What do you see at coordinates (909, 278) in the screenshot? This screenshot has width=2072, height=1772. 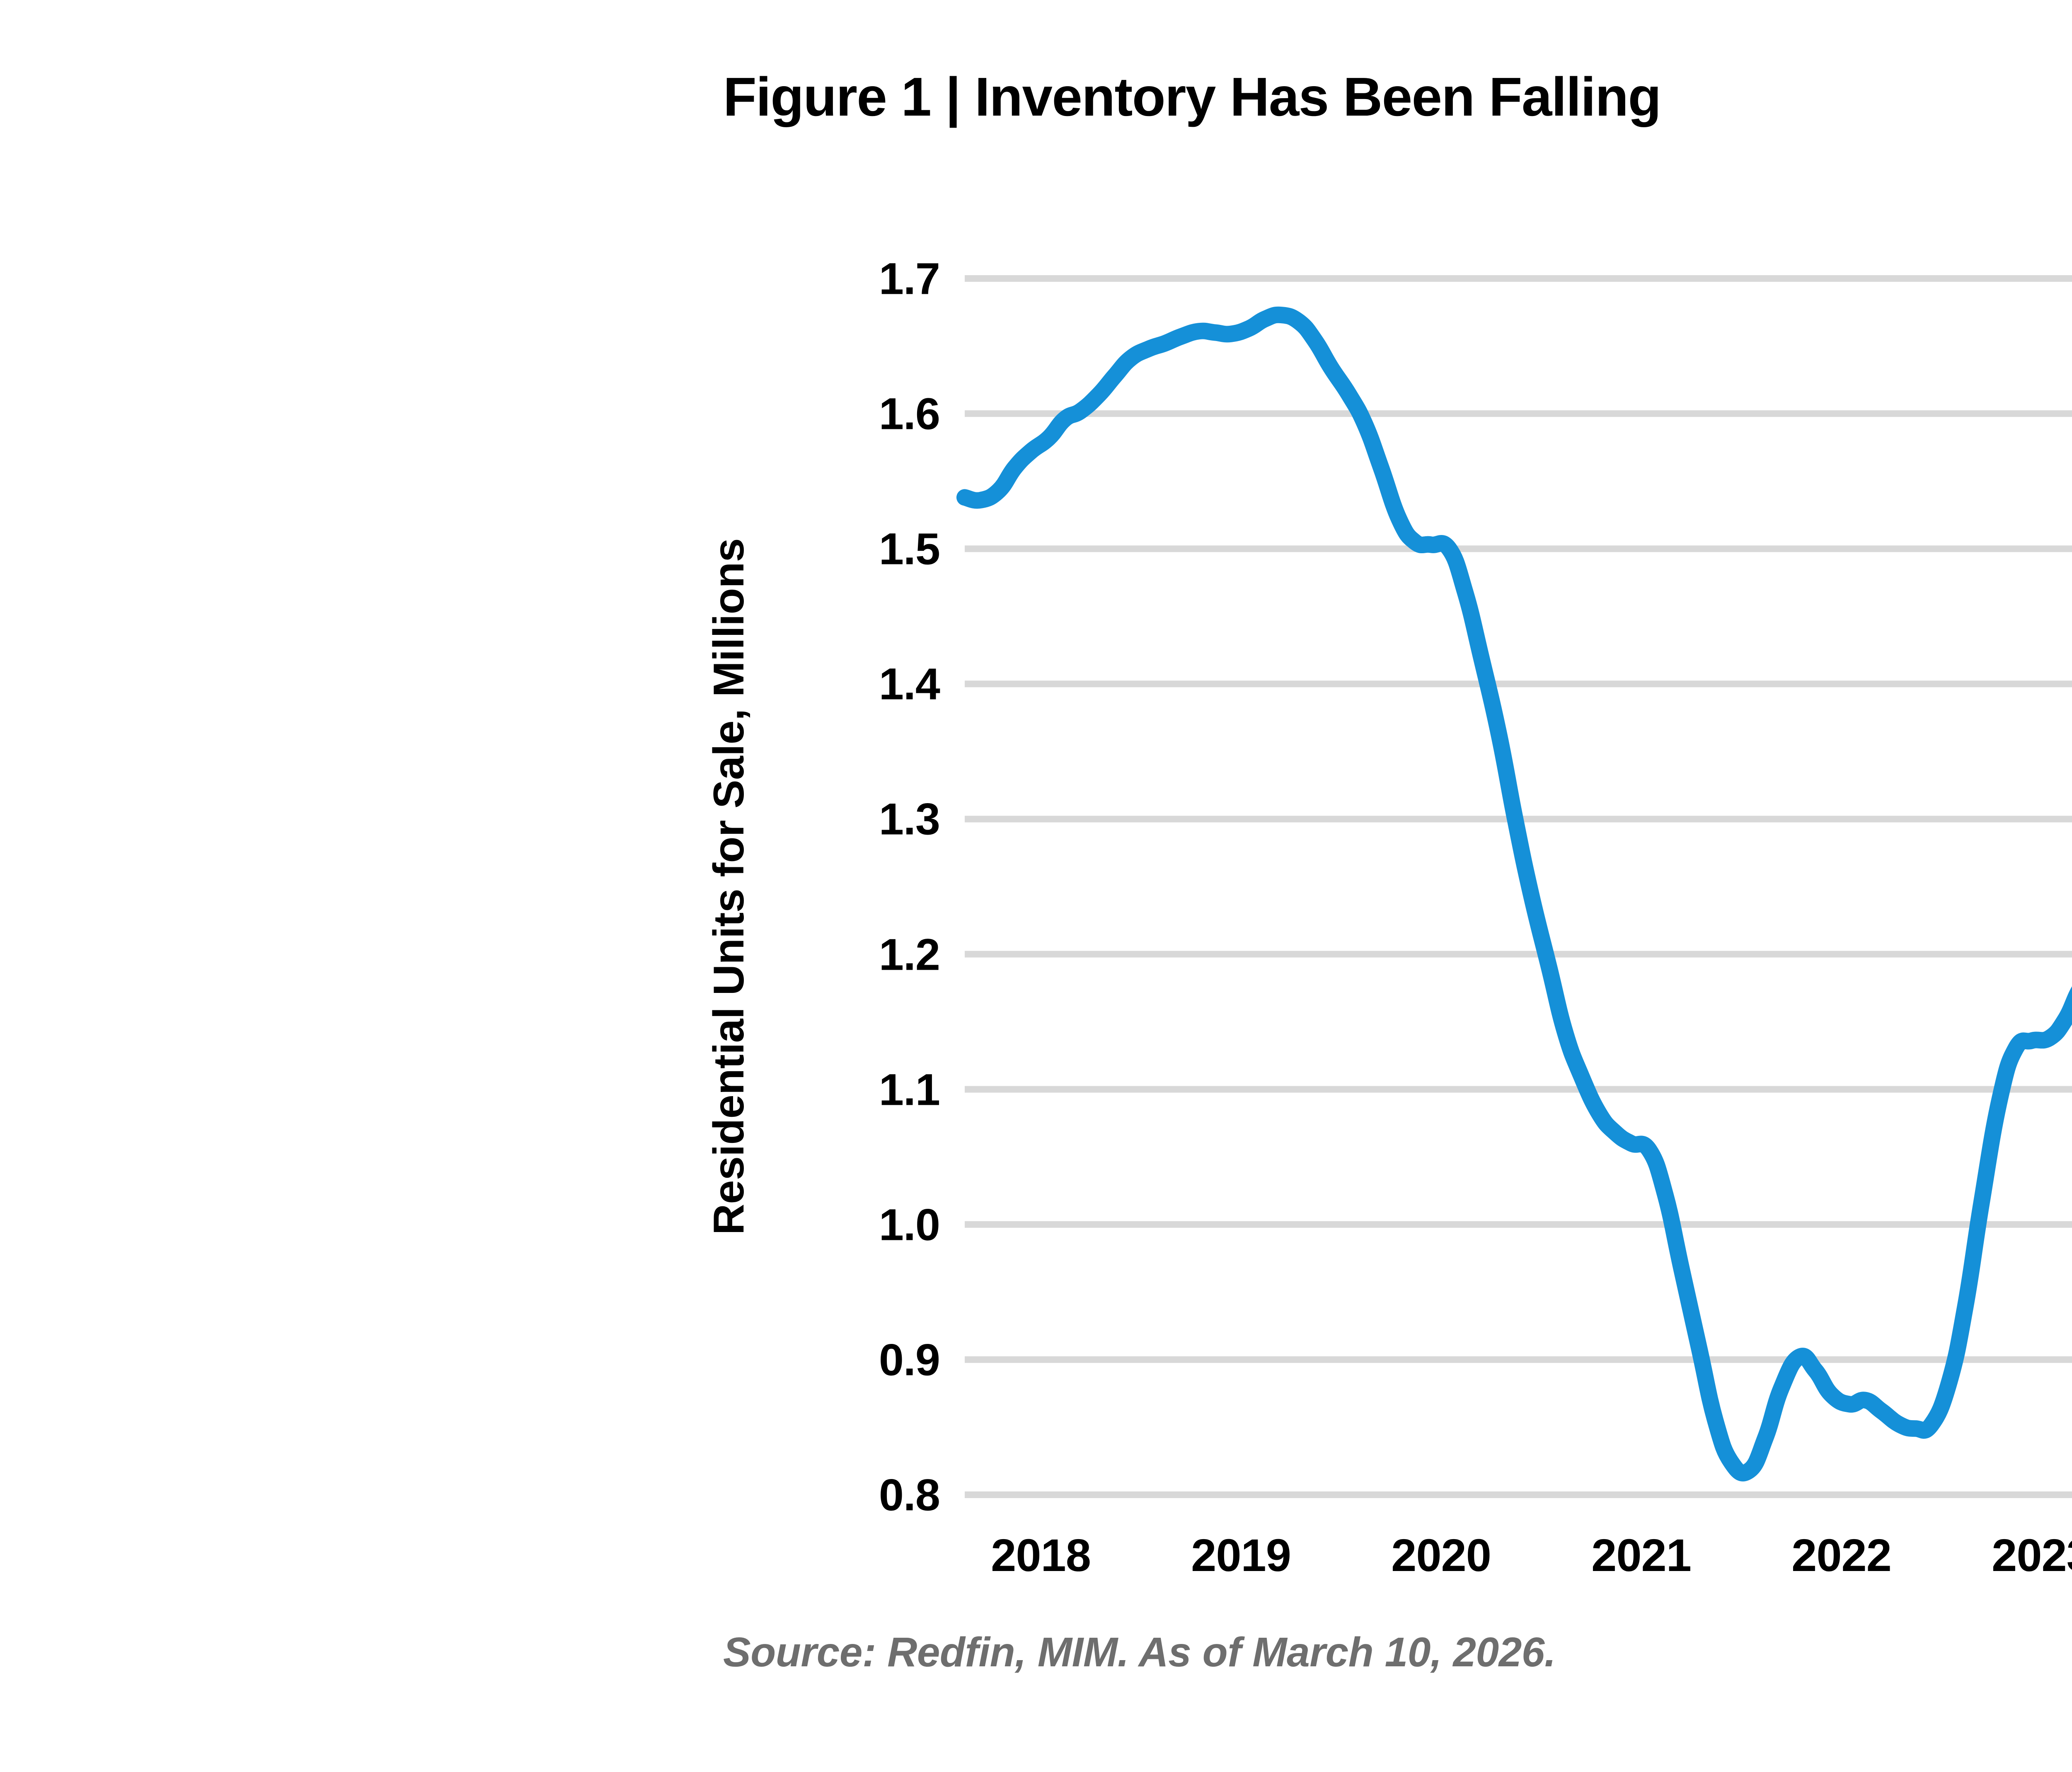 I see `y-axis-tick-label: 1.7` at bounding box center [909, 278].